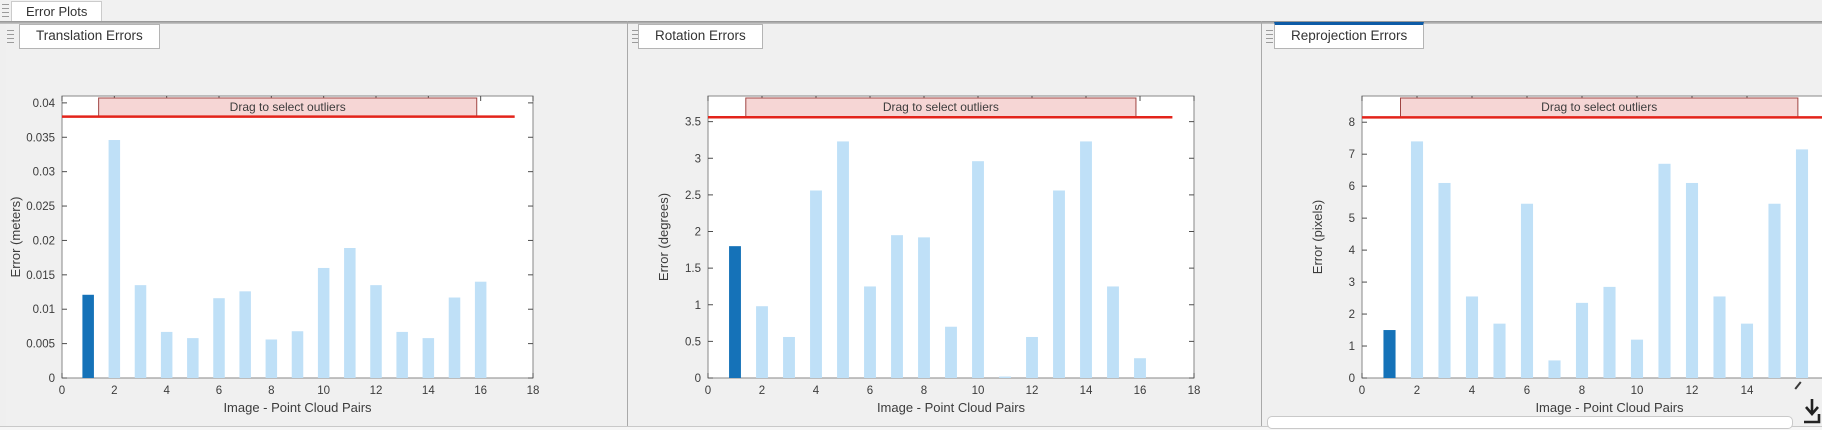 The width and height of the screenshot is (1822, 430). Describe the element at coordinates (911, 11) in the screenshot. I see `window-tab-bar: Error Plots` at that location.